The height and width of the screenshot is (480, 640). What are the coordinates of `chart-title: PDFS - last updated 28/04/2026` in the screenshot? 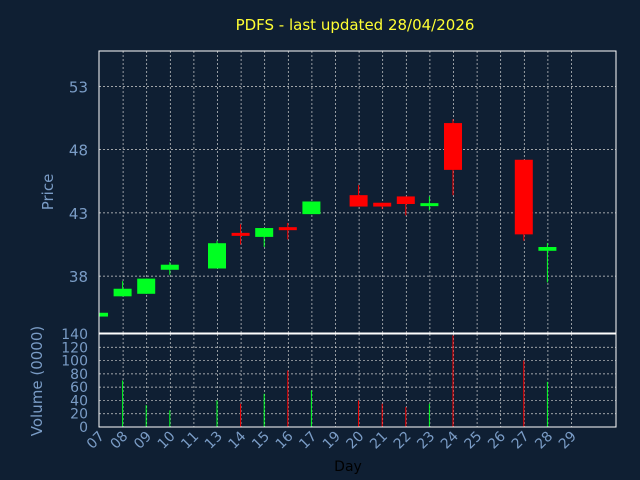 It's located at (355, 25).